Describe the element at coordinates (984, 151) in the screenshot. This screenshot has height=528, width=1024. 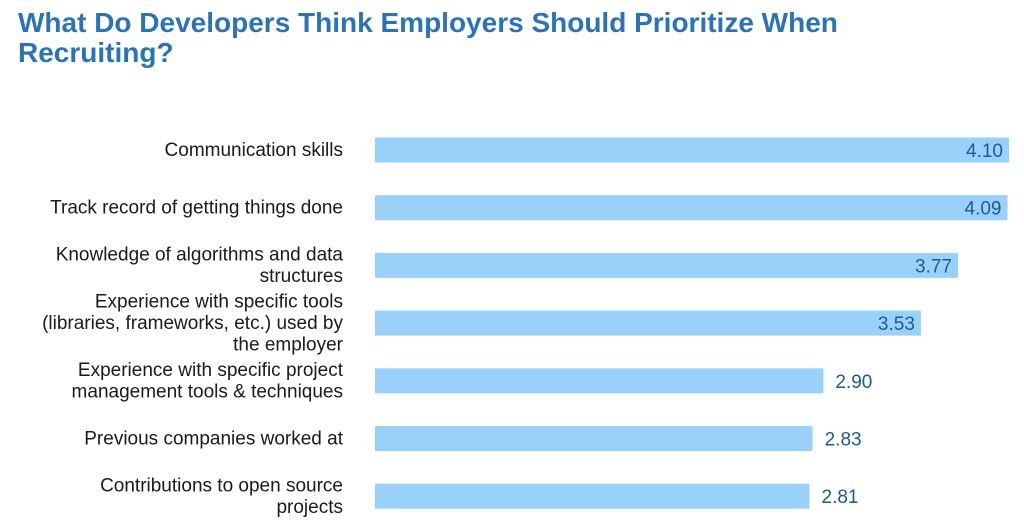
I see `value-label-1: 4.10` at that location.